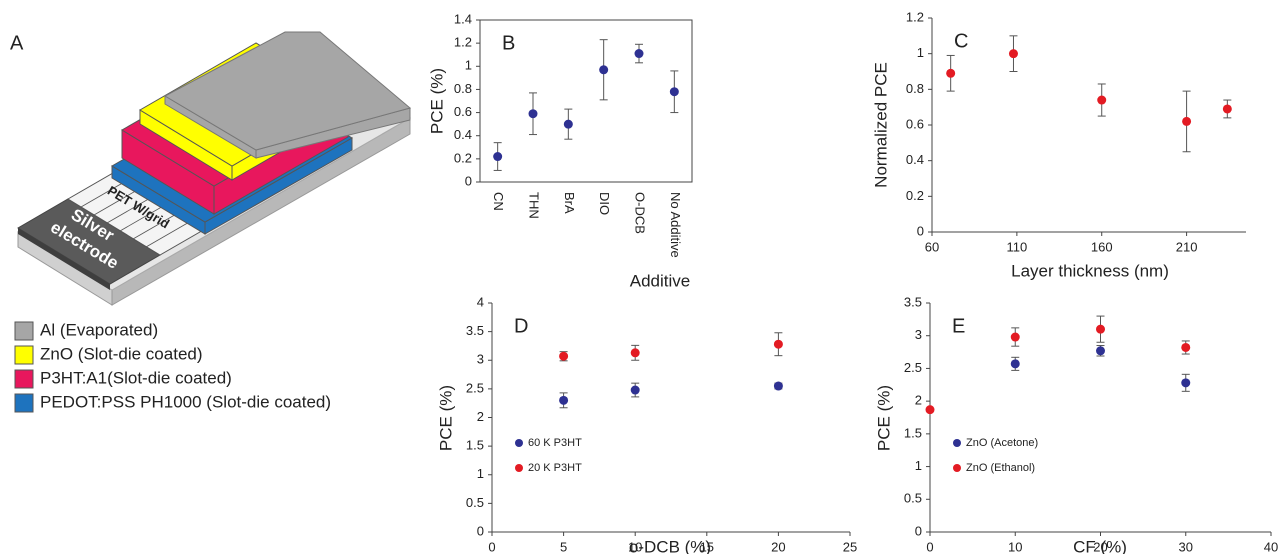 This screenshot has width=1279, height=554. I want to click on x-tick-label: 15, so click(707, 546).